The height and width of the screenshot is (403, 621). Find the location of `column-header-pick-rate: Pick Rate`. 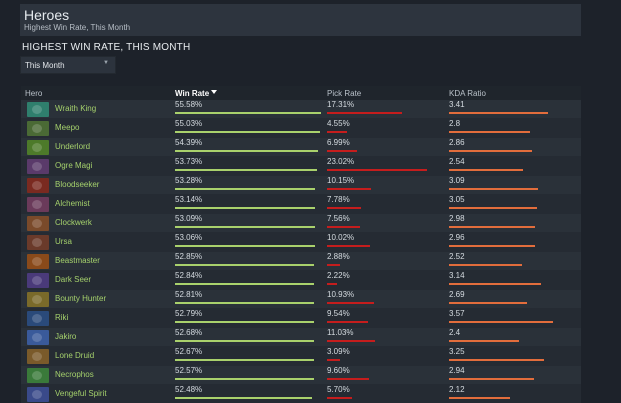

column-header-pick-rate: Pick Rate is located at coordinates (344, 93).